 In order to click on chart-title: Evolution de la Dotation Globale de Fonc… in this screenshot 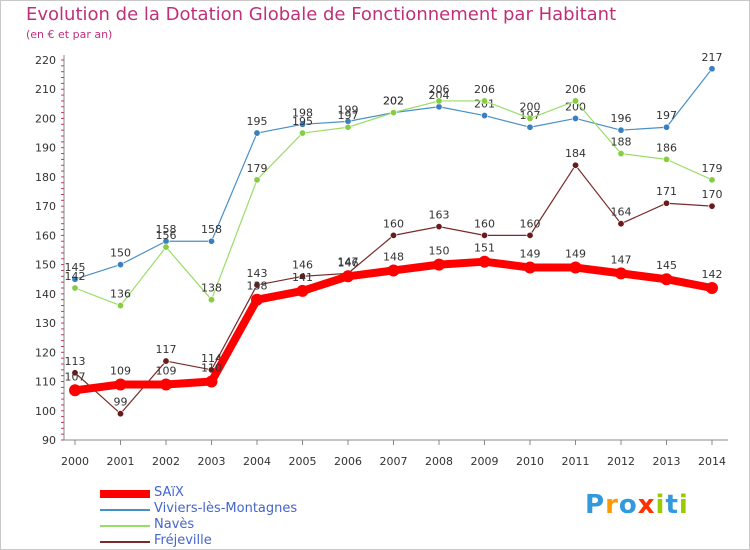, I will do `click(321, 14)`.